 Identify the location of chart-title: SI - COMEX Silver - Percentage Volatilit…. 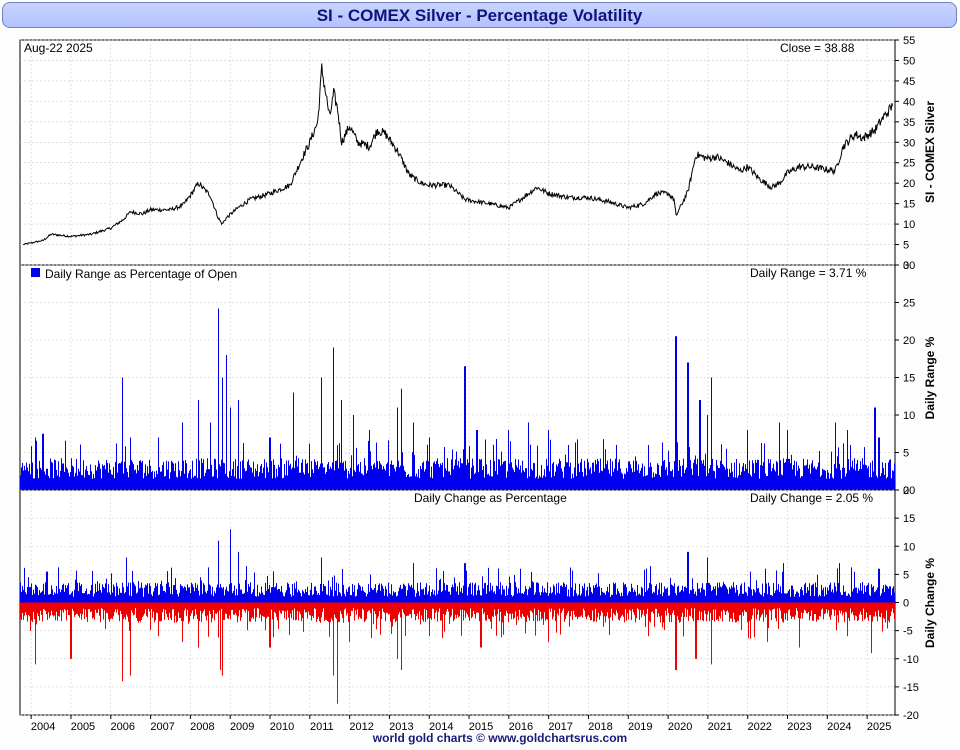
(479, 15).